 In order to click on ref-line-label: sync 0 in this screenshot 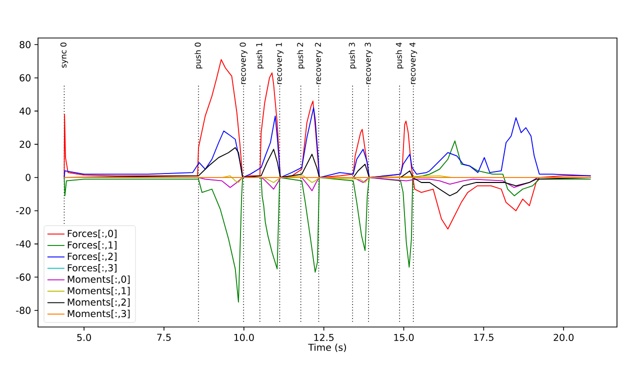, I will do `click(64, 55)`.